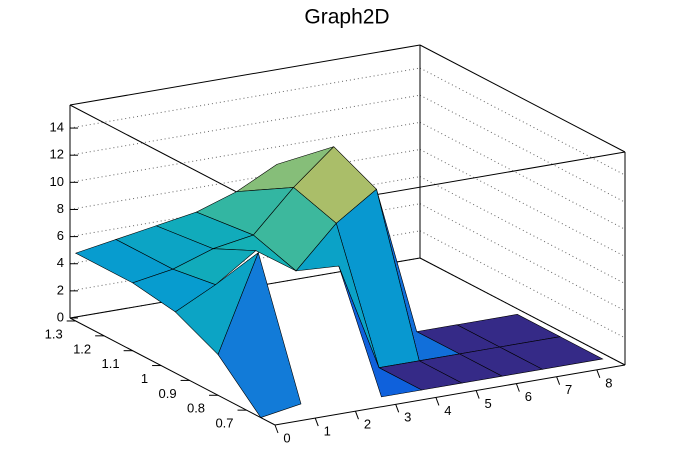 This screenshot has width=696, height=472. I want to click on z-tick-label: 8, so click(60, 208).